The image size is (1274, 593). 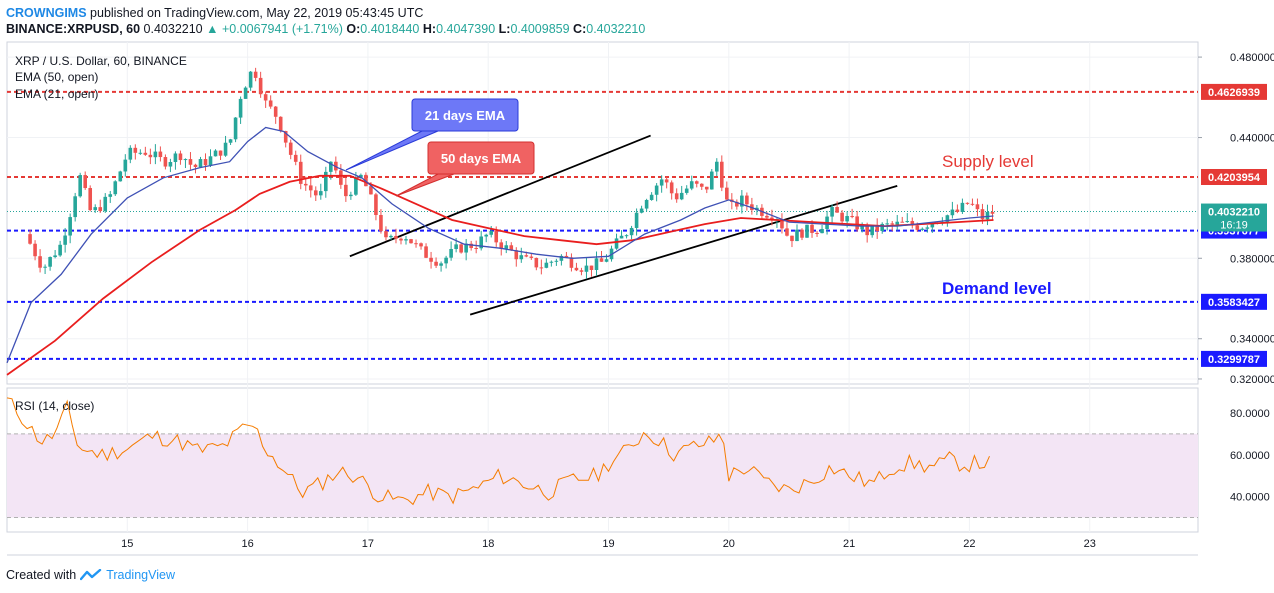 I want to click on x-tick-label: 20, so click(x=729, y=544).